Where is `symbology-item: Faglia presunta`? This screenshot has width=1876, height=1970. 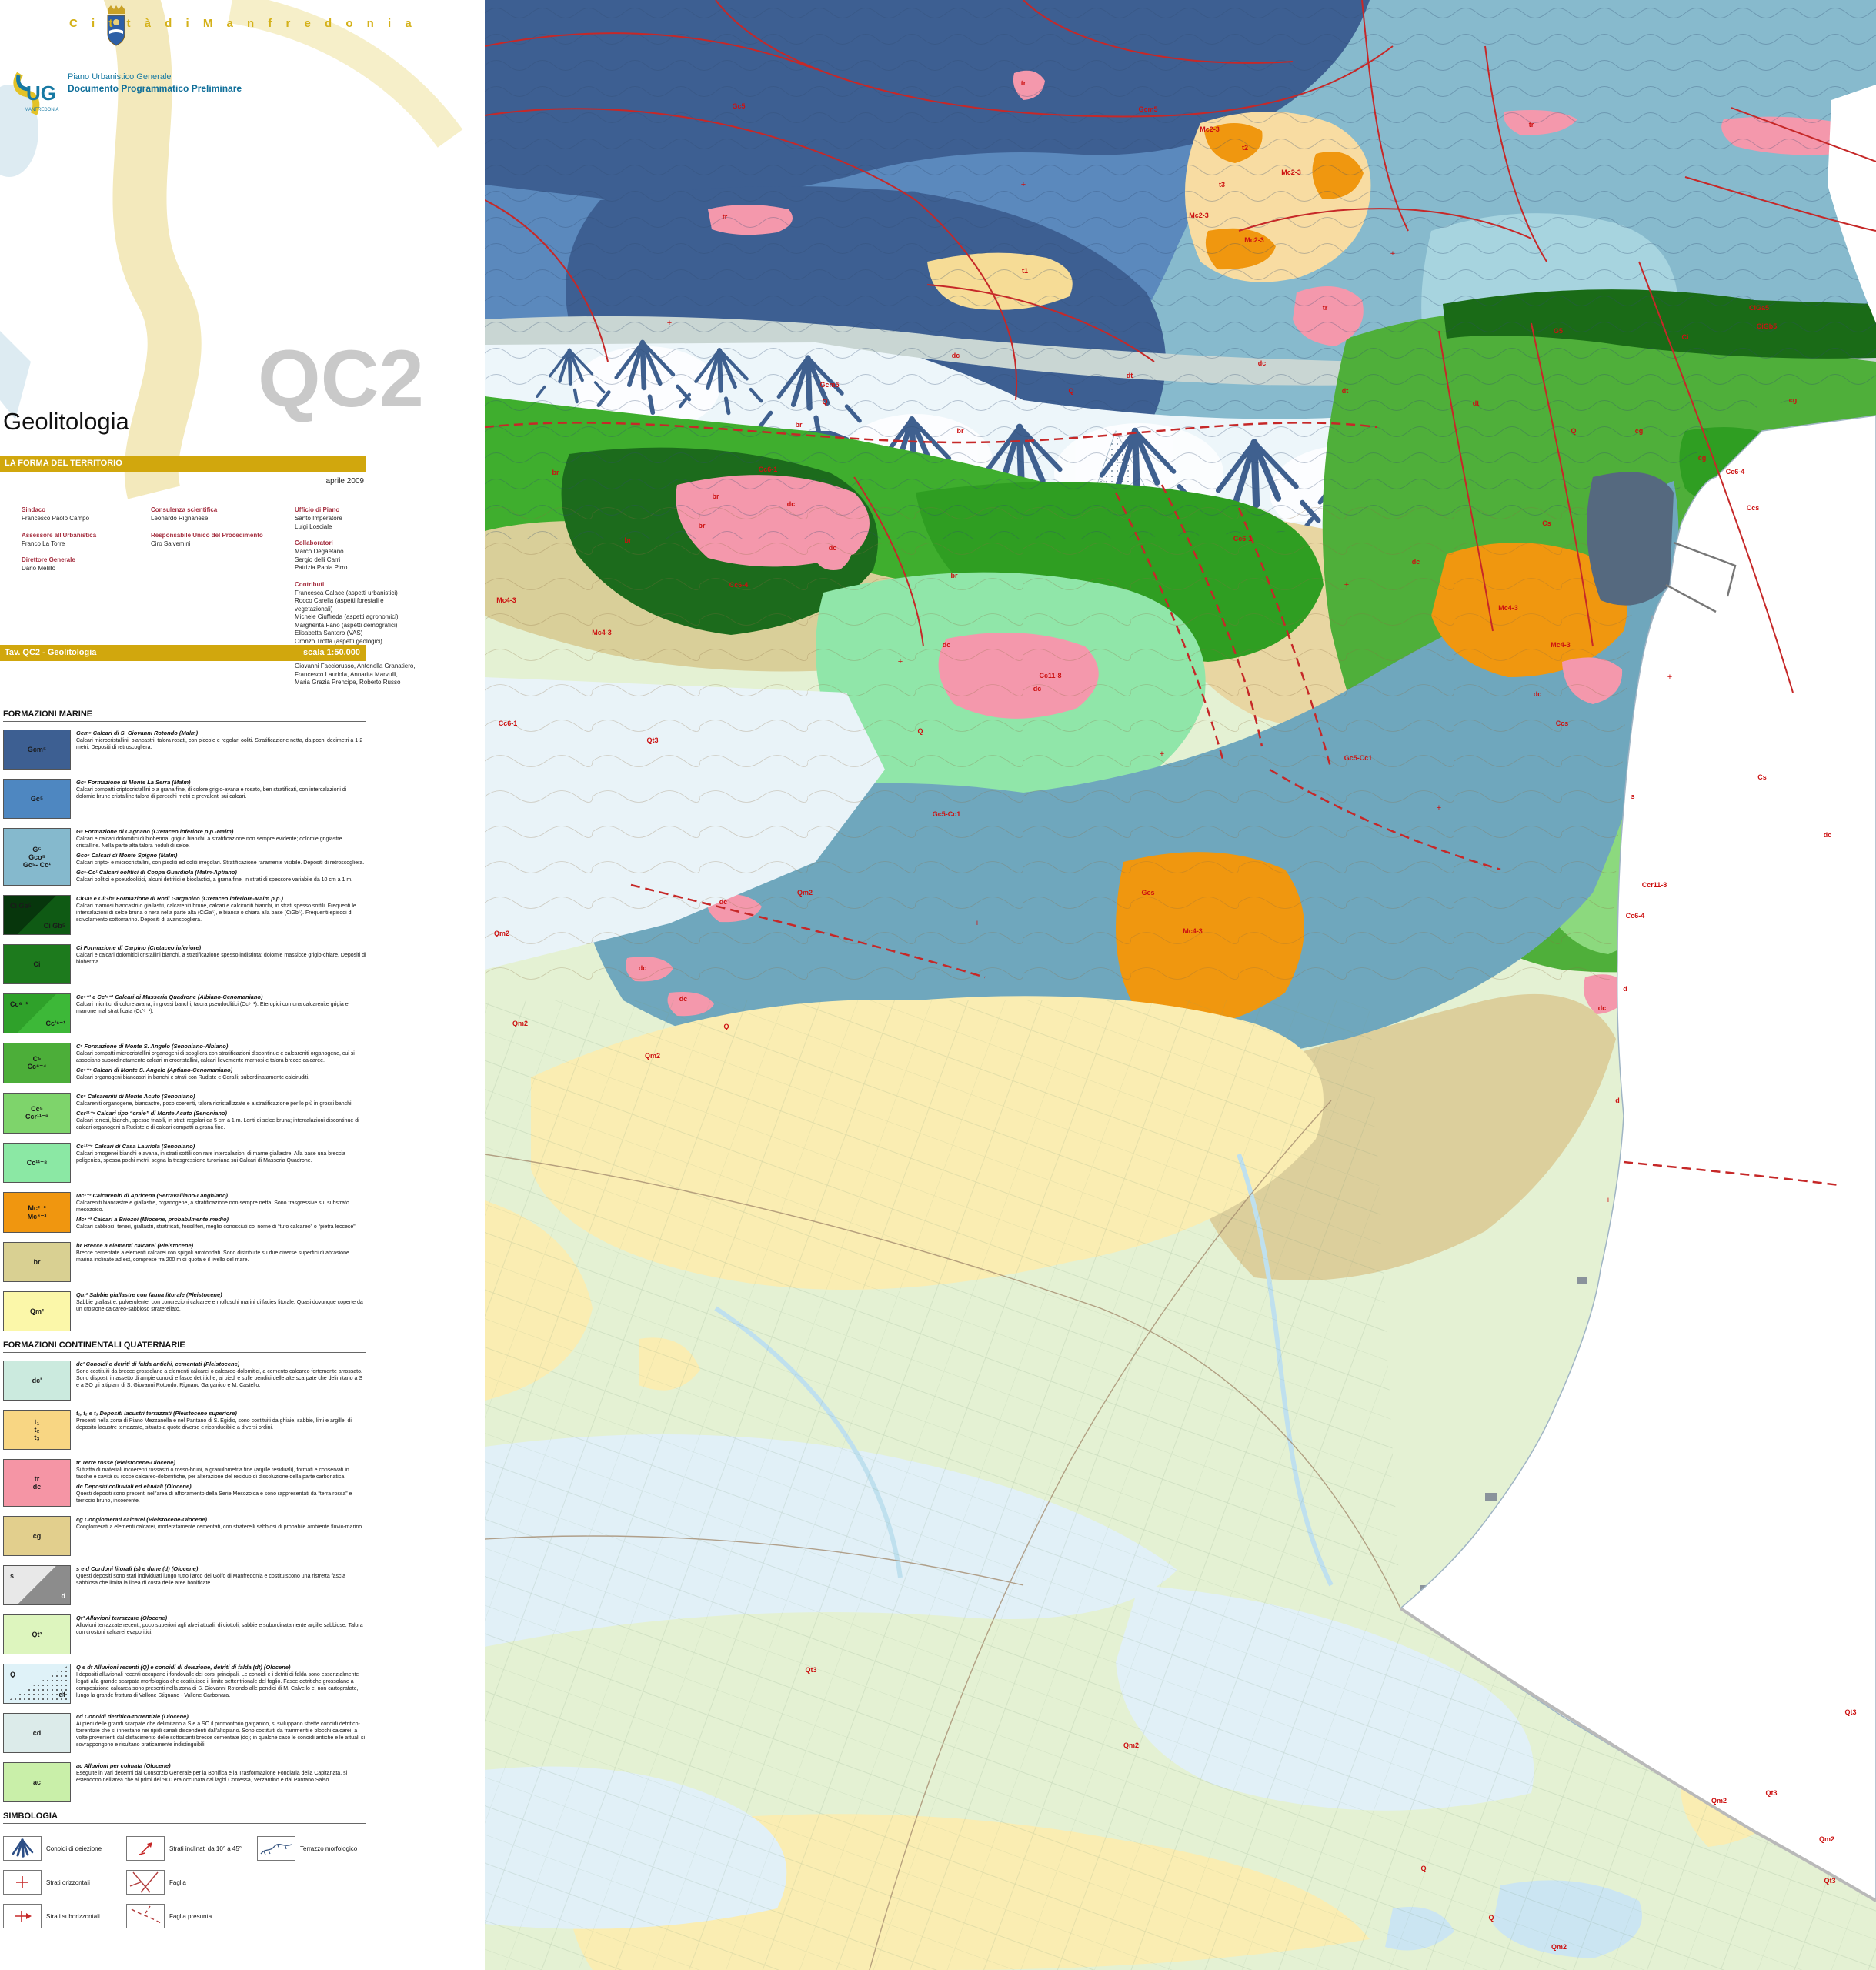 symbology-item: Faglia presunta is located at coordinates (191, 1916).